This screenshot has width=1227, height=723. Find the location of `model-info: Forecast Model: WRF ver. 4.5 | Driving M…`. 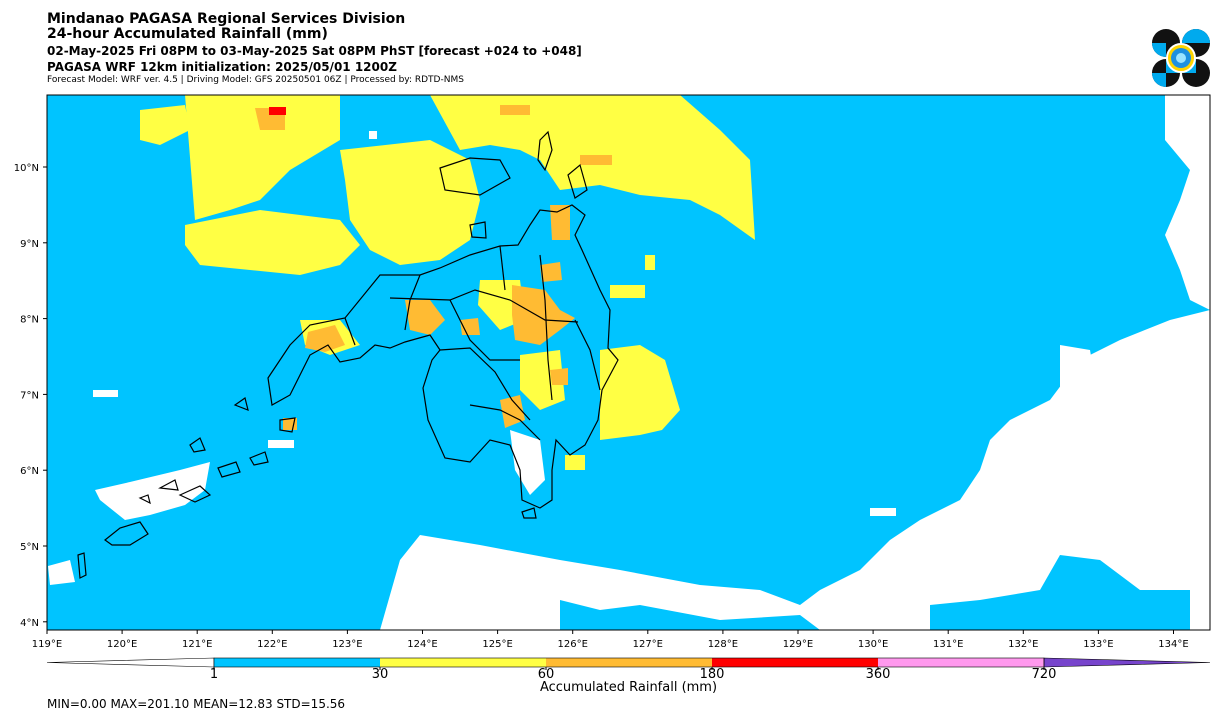

model-info: Forecast Model: WRF ver. 4.5 | Driving M… is located at coordinates (255, 80).